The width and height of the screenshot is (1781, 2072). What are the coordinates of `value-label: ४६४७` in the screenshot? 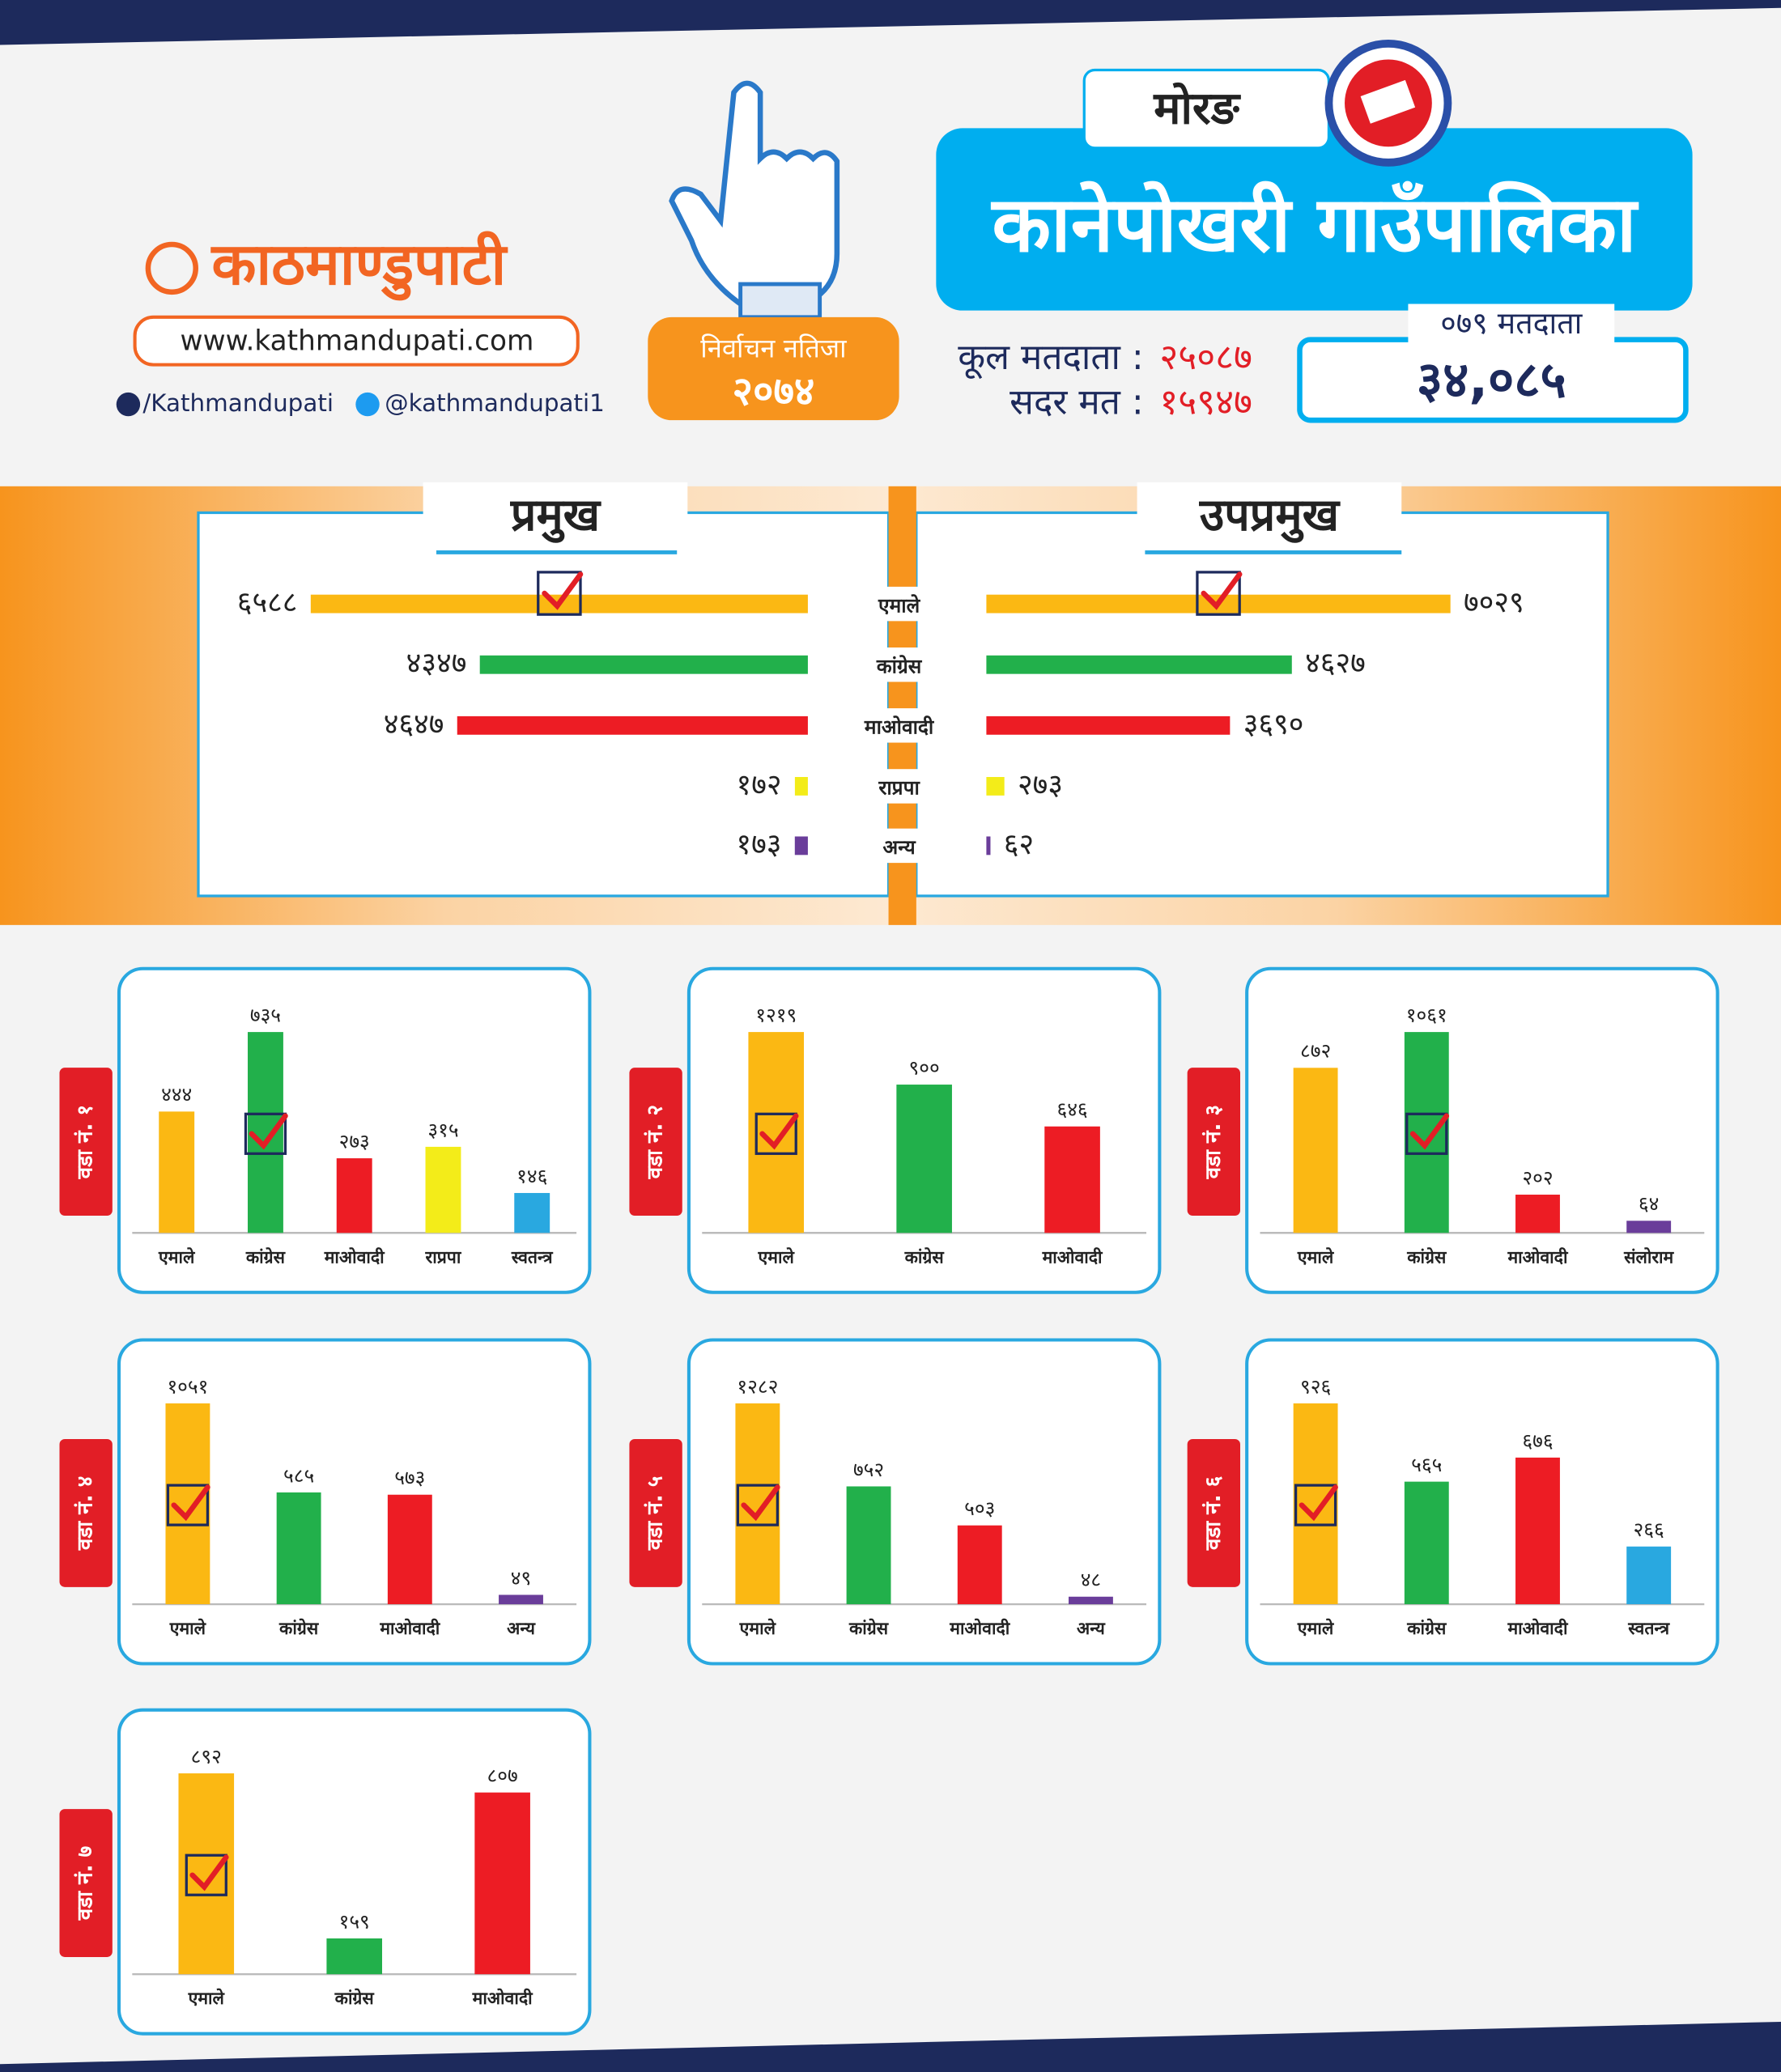 It's located at (414, 724).